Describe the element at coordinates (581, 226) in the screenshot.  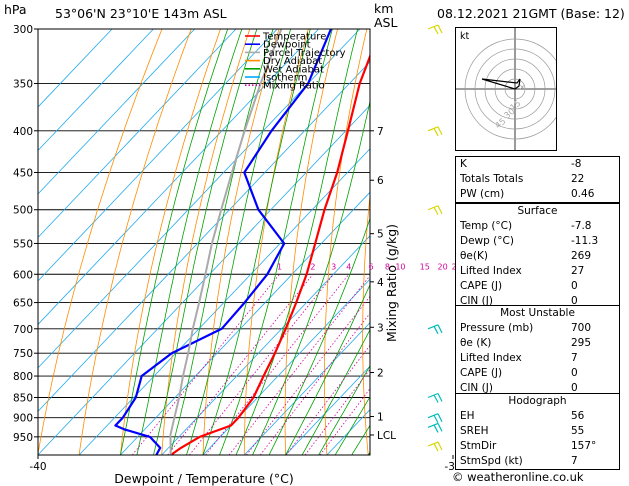
I see `surface-value: -7.8` at that location.